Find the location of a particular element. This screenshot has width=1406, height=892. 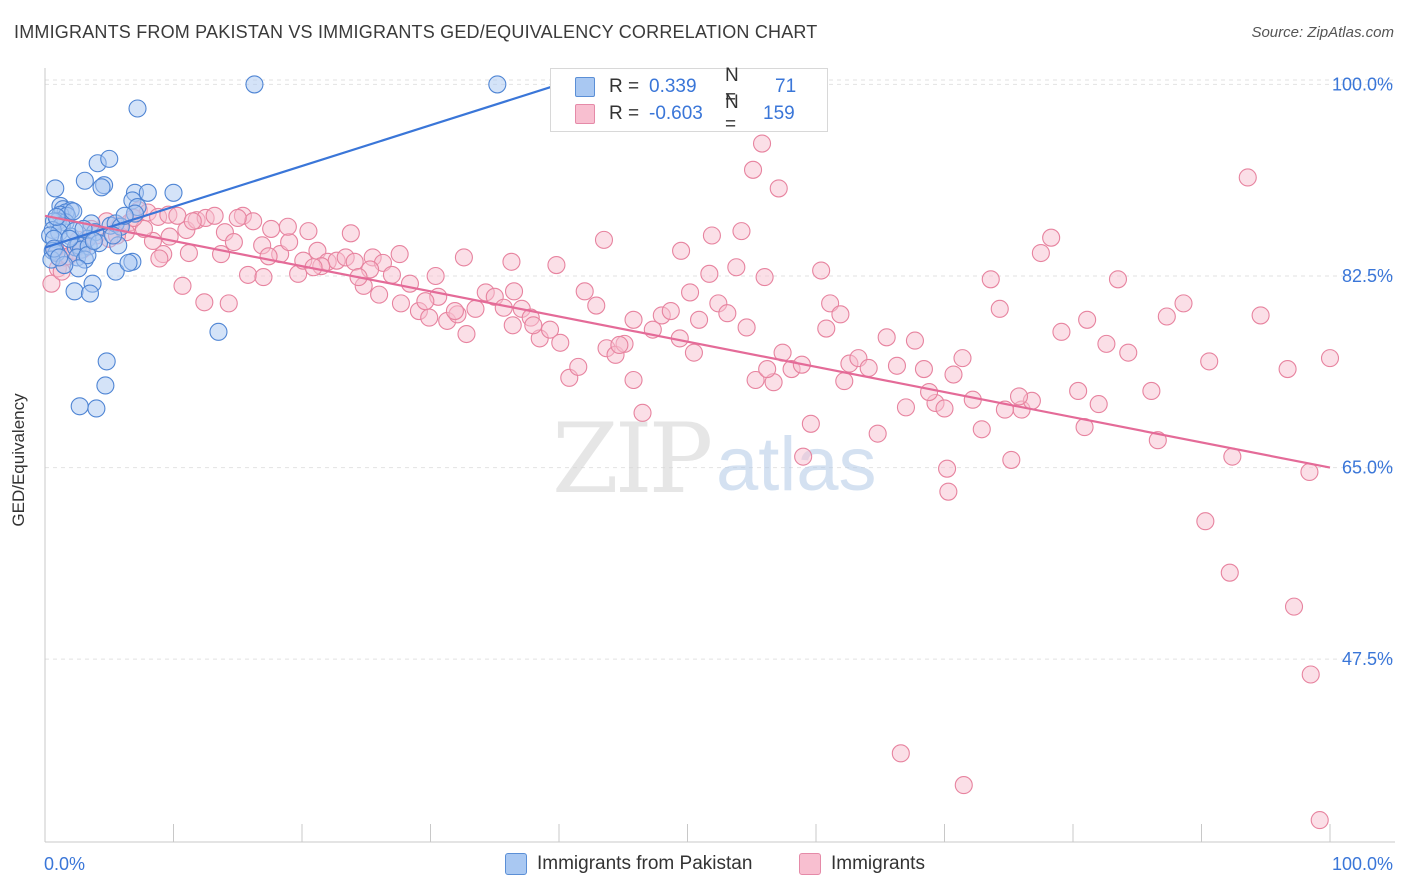

pakistan-trend-line is located at coordinates (302, 166).